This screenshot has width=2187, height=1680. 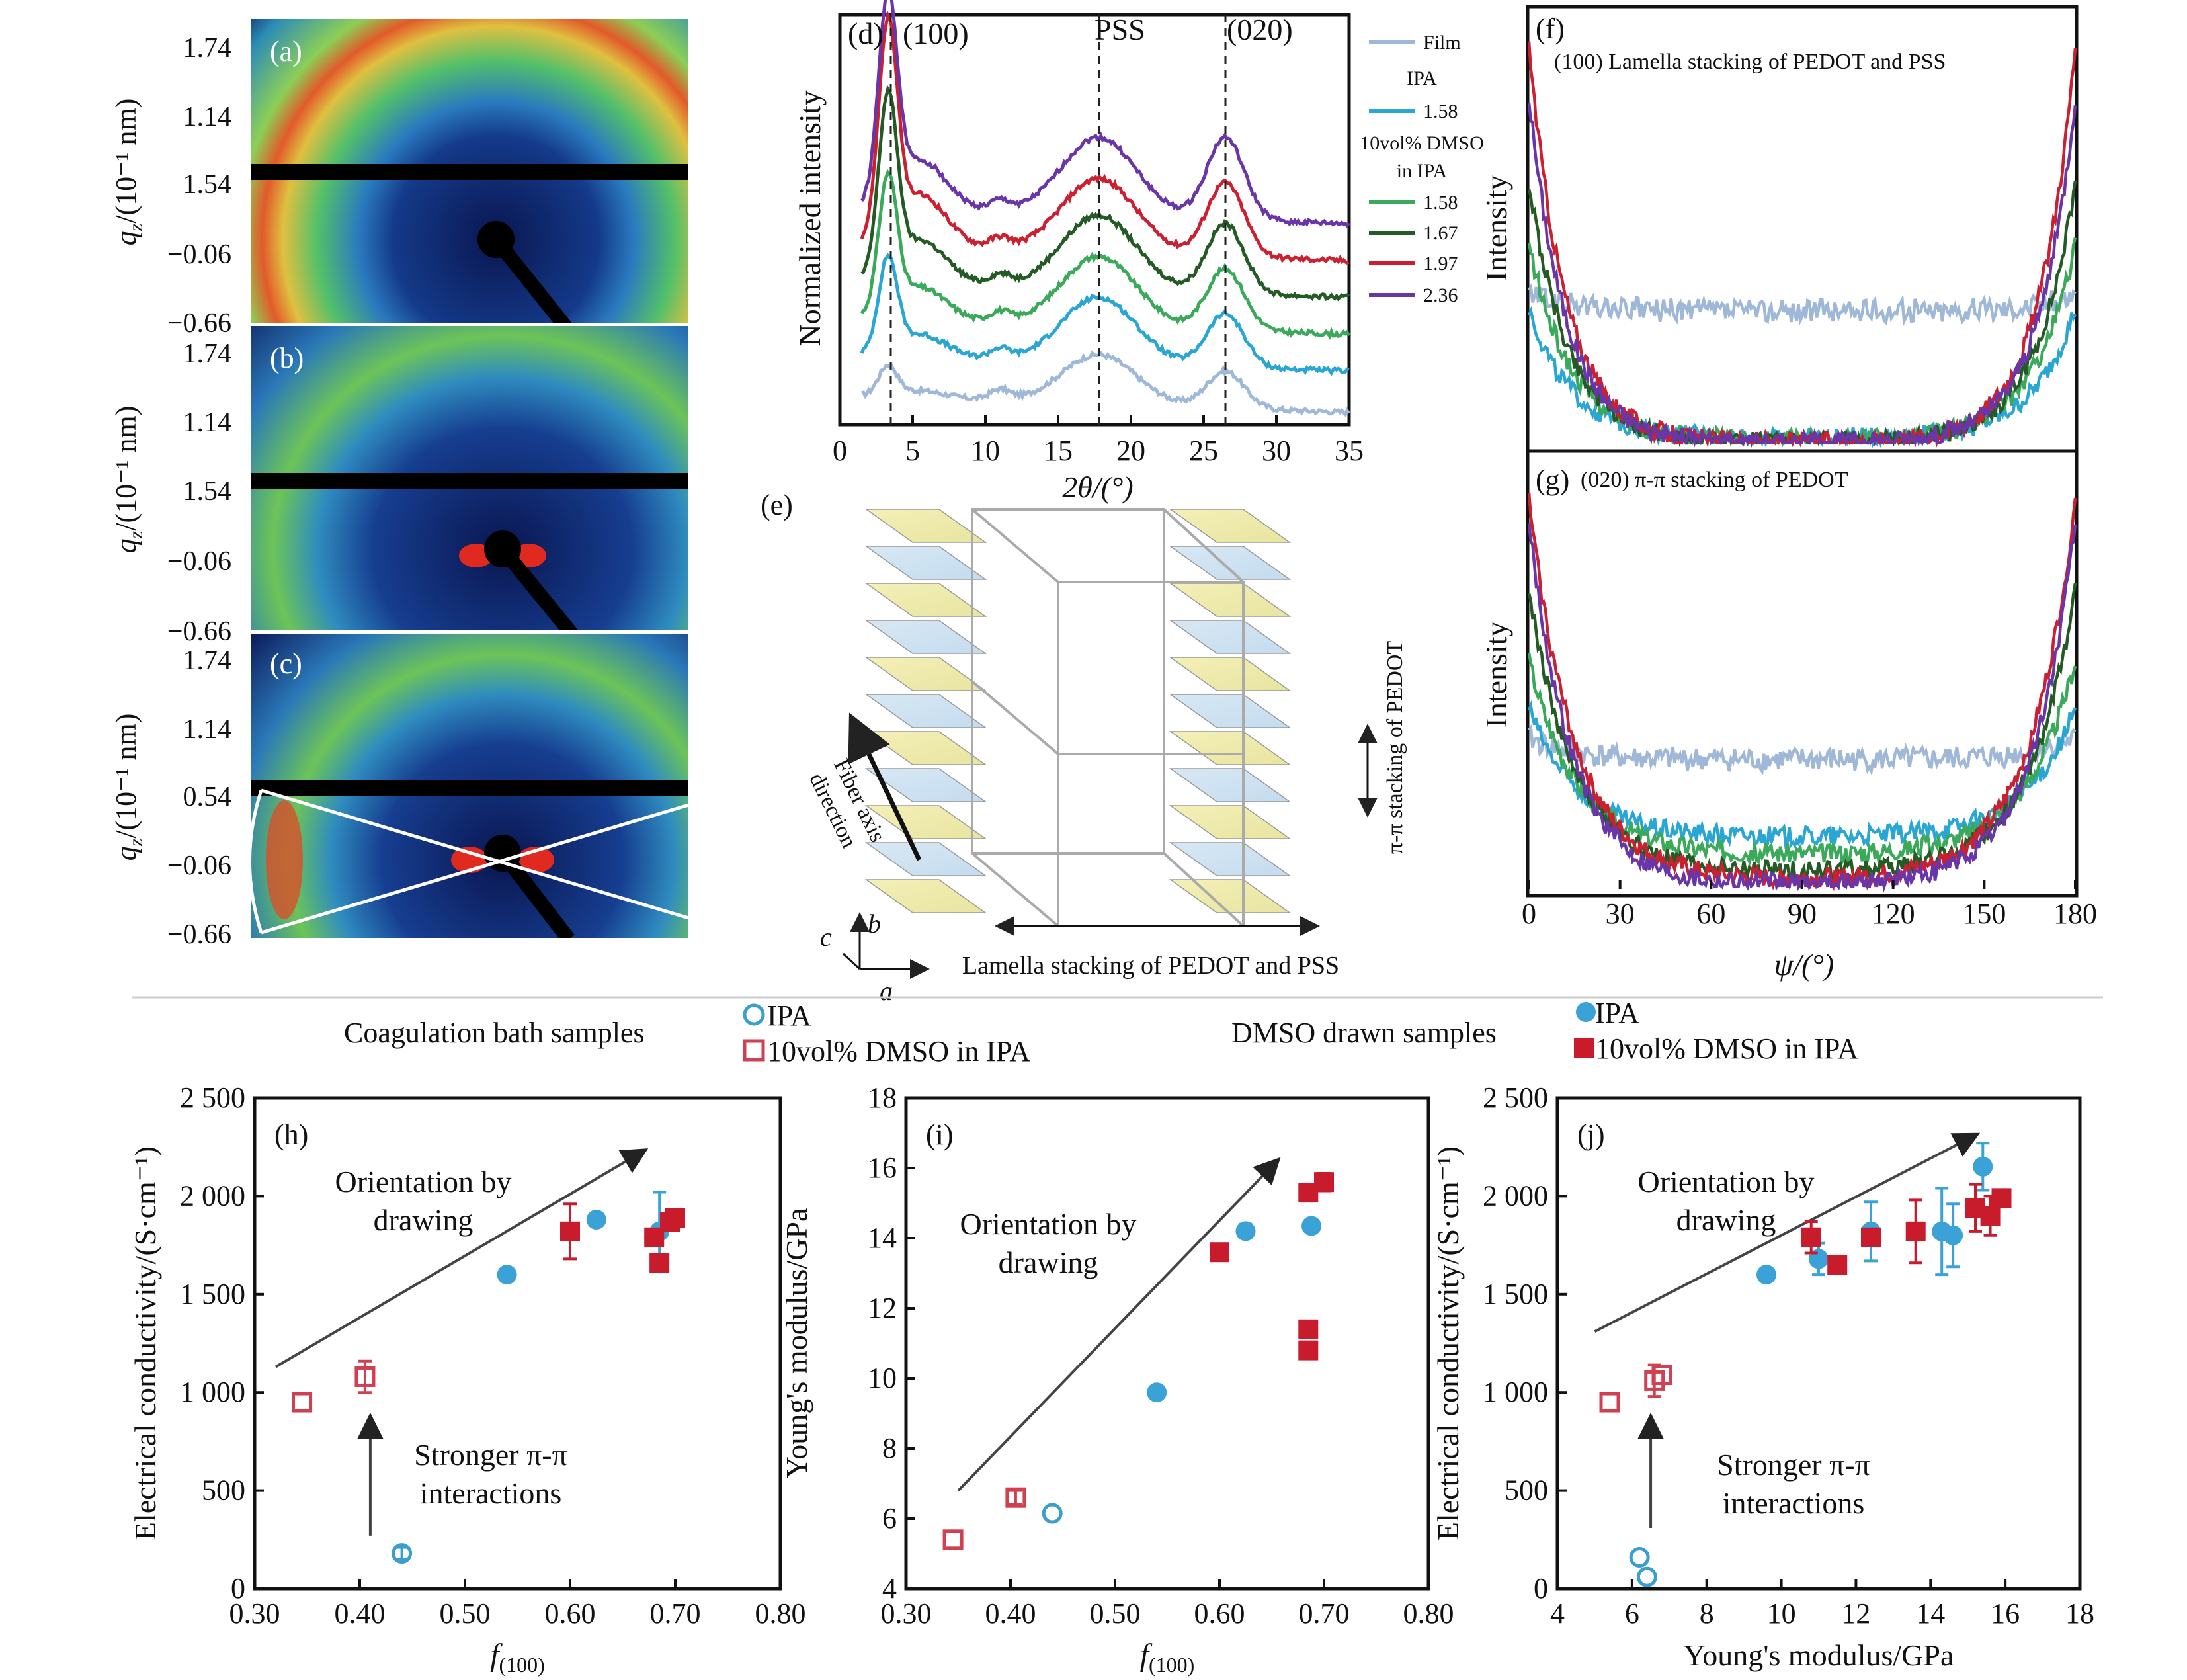 I want to click on chart-j-ytick-1: 500, so click(x=1526, y=1491).